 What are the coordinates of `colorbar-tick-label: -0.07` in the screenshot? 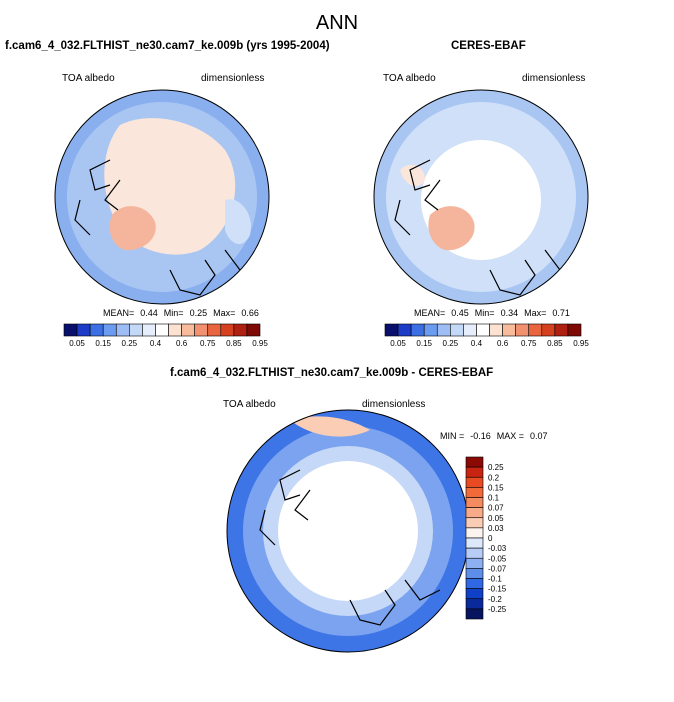 It's located at (497, 568).